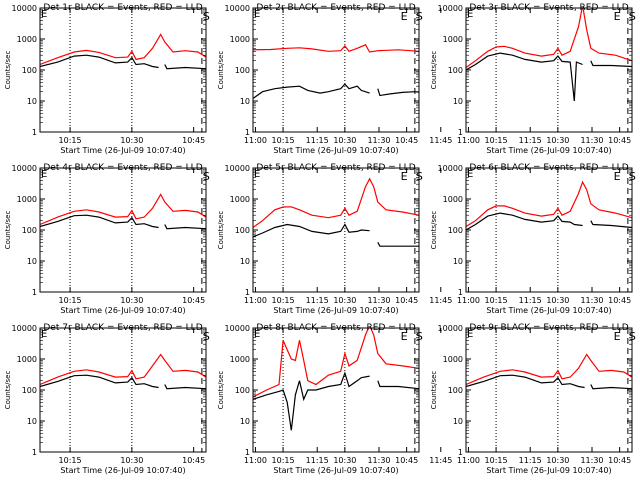 The image size is (640, 480). I want to click on panel-title: Det 5r BLACK = Events, RED = LLD, so click(335, 168).